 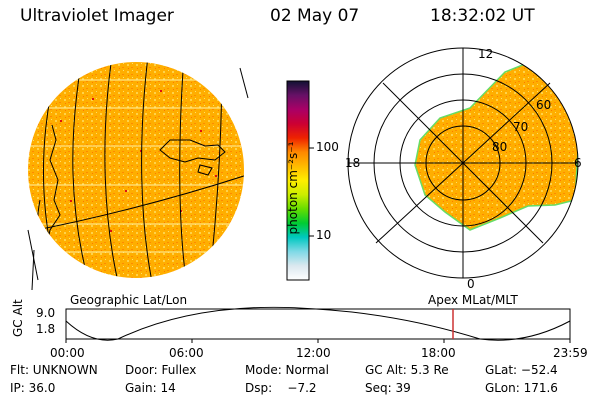 What do you see at coordinates (315, 16) in the screenshot?
I see `image-date: 02 May 07` at bounding box center [315, 16].